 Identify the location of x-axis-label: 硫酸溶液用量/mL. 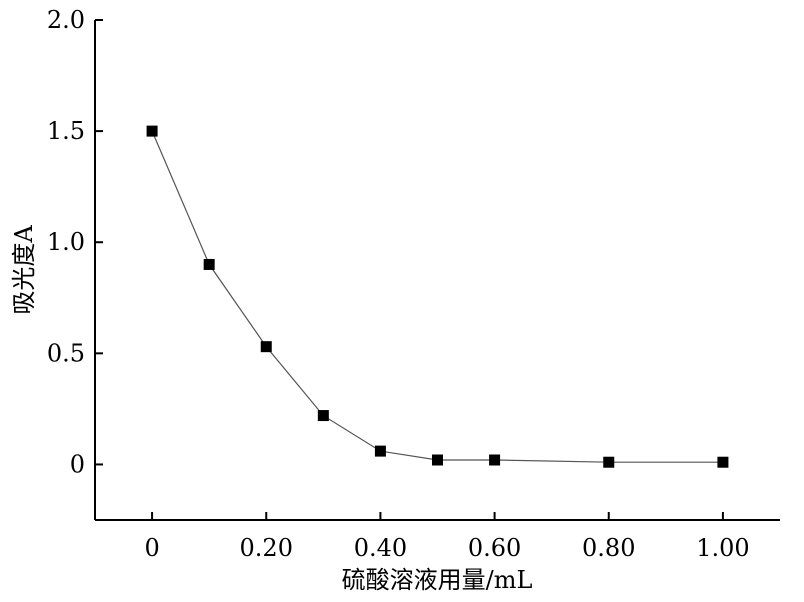
(437, 580).